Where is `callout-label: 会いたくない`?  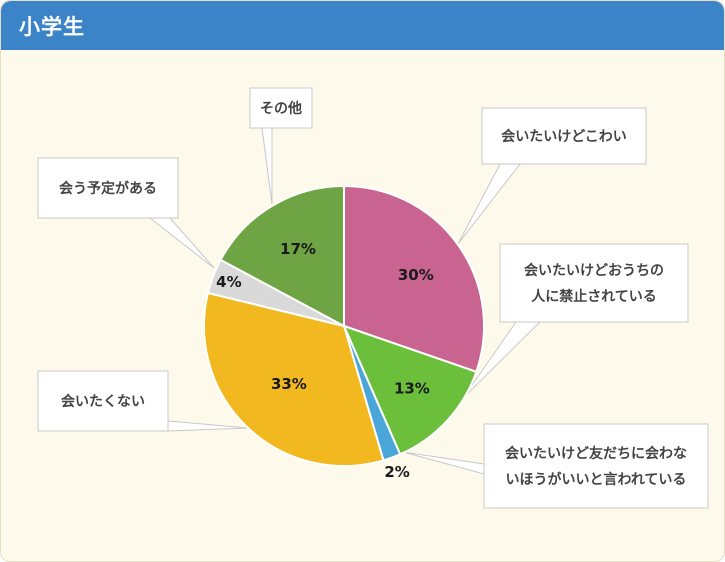
callout-label: 会いたくない is located at coordinates (103, 401).